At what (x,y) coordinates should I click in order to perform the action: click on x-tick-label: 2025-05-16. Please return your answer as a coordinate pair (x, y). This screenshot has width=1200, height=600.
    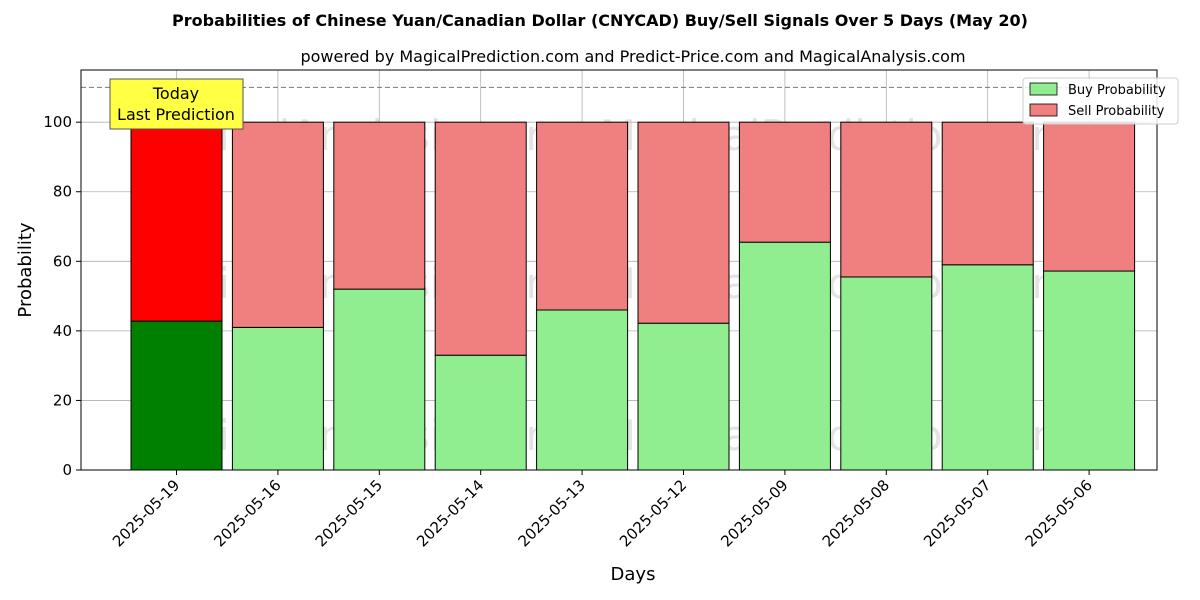
    Looking at the image, I should click on (247, 513).